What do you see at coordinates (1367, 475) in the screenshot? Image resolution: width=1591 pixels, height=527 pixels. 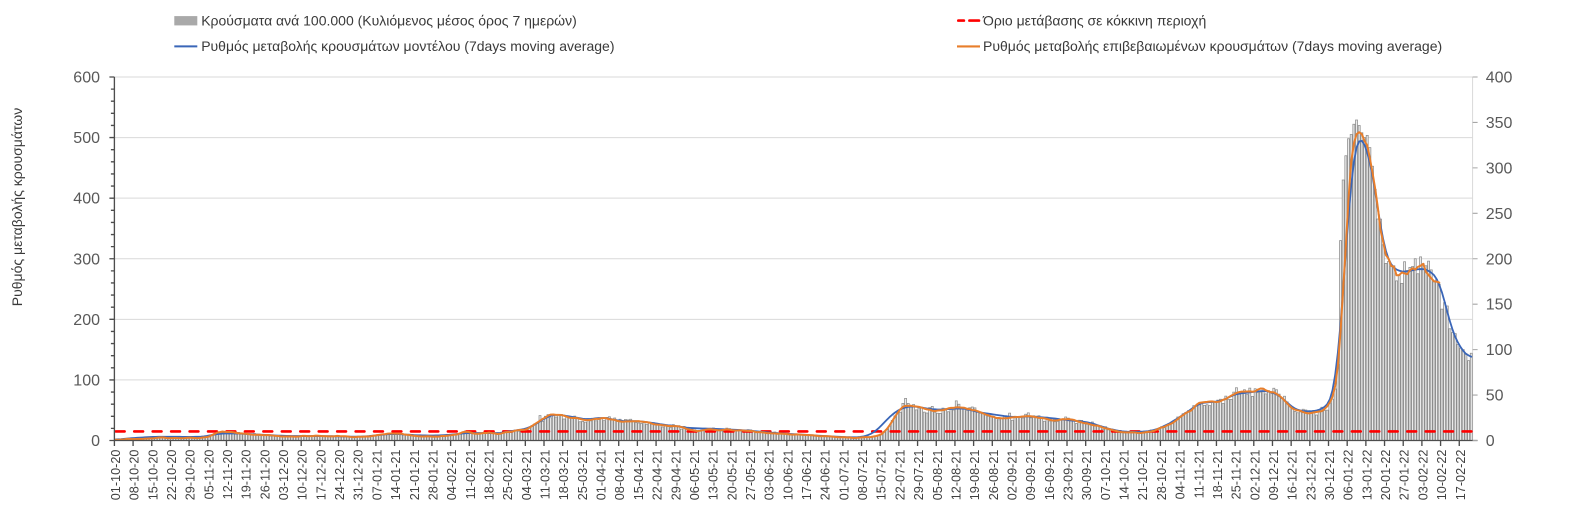 I see `svg-text: 13-01-22` at bounding box center [1367, 475].